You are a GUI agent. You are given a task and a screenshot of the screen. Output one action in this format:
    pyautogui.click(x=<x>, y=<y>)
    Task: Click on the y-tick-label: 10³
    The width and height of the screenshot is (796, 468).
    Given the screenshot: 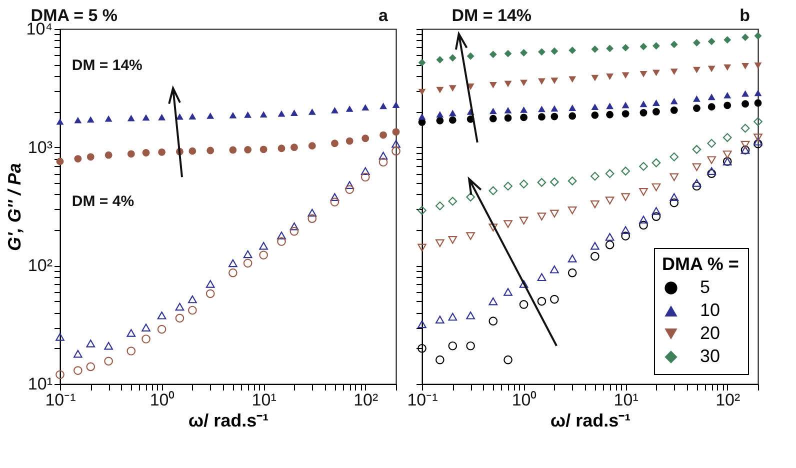 What is the action you would take?
    pyautogui.click(x=40, y=147)
    